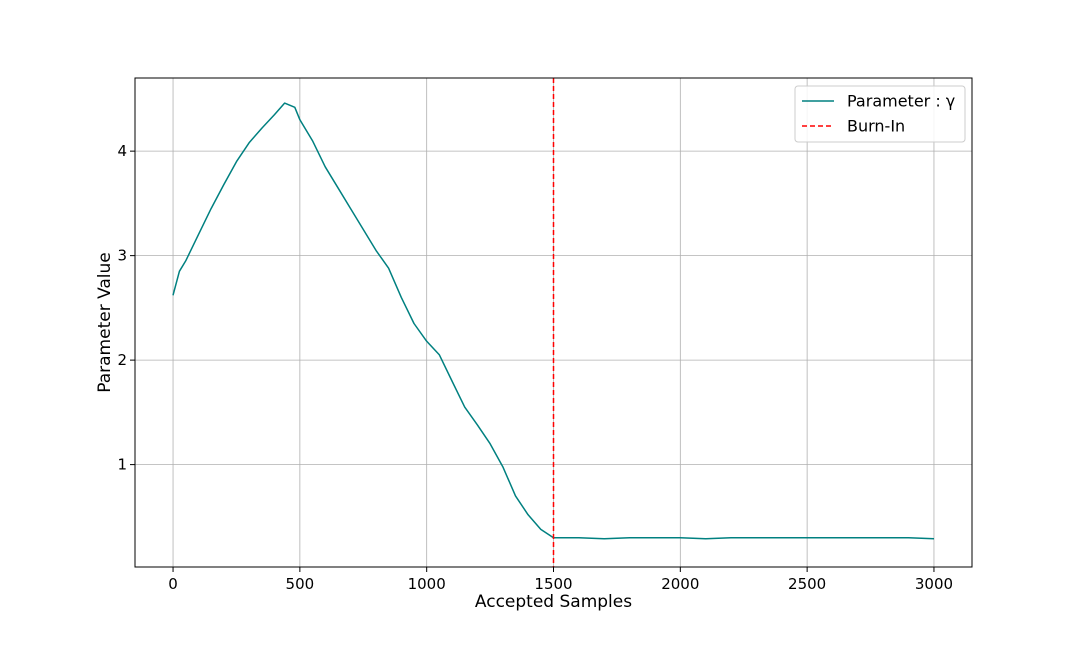 The height and width of the screenshot is (648, 1080). What do you see at coordinates (934, 584) in the screenshot?
I see `x-tick-label: 3000` at bounding box center [934, 584].